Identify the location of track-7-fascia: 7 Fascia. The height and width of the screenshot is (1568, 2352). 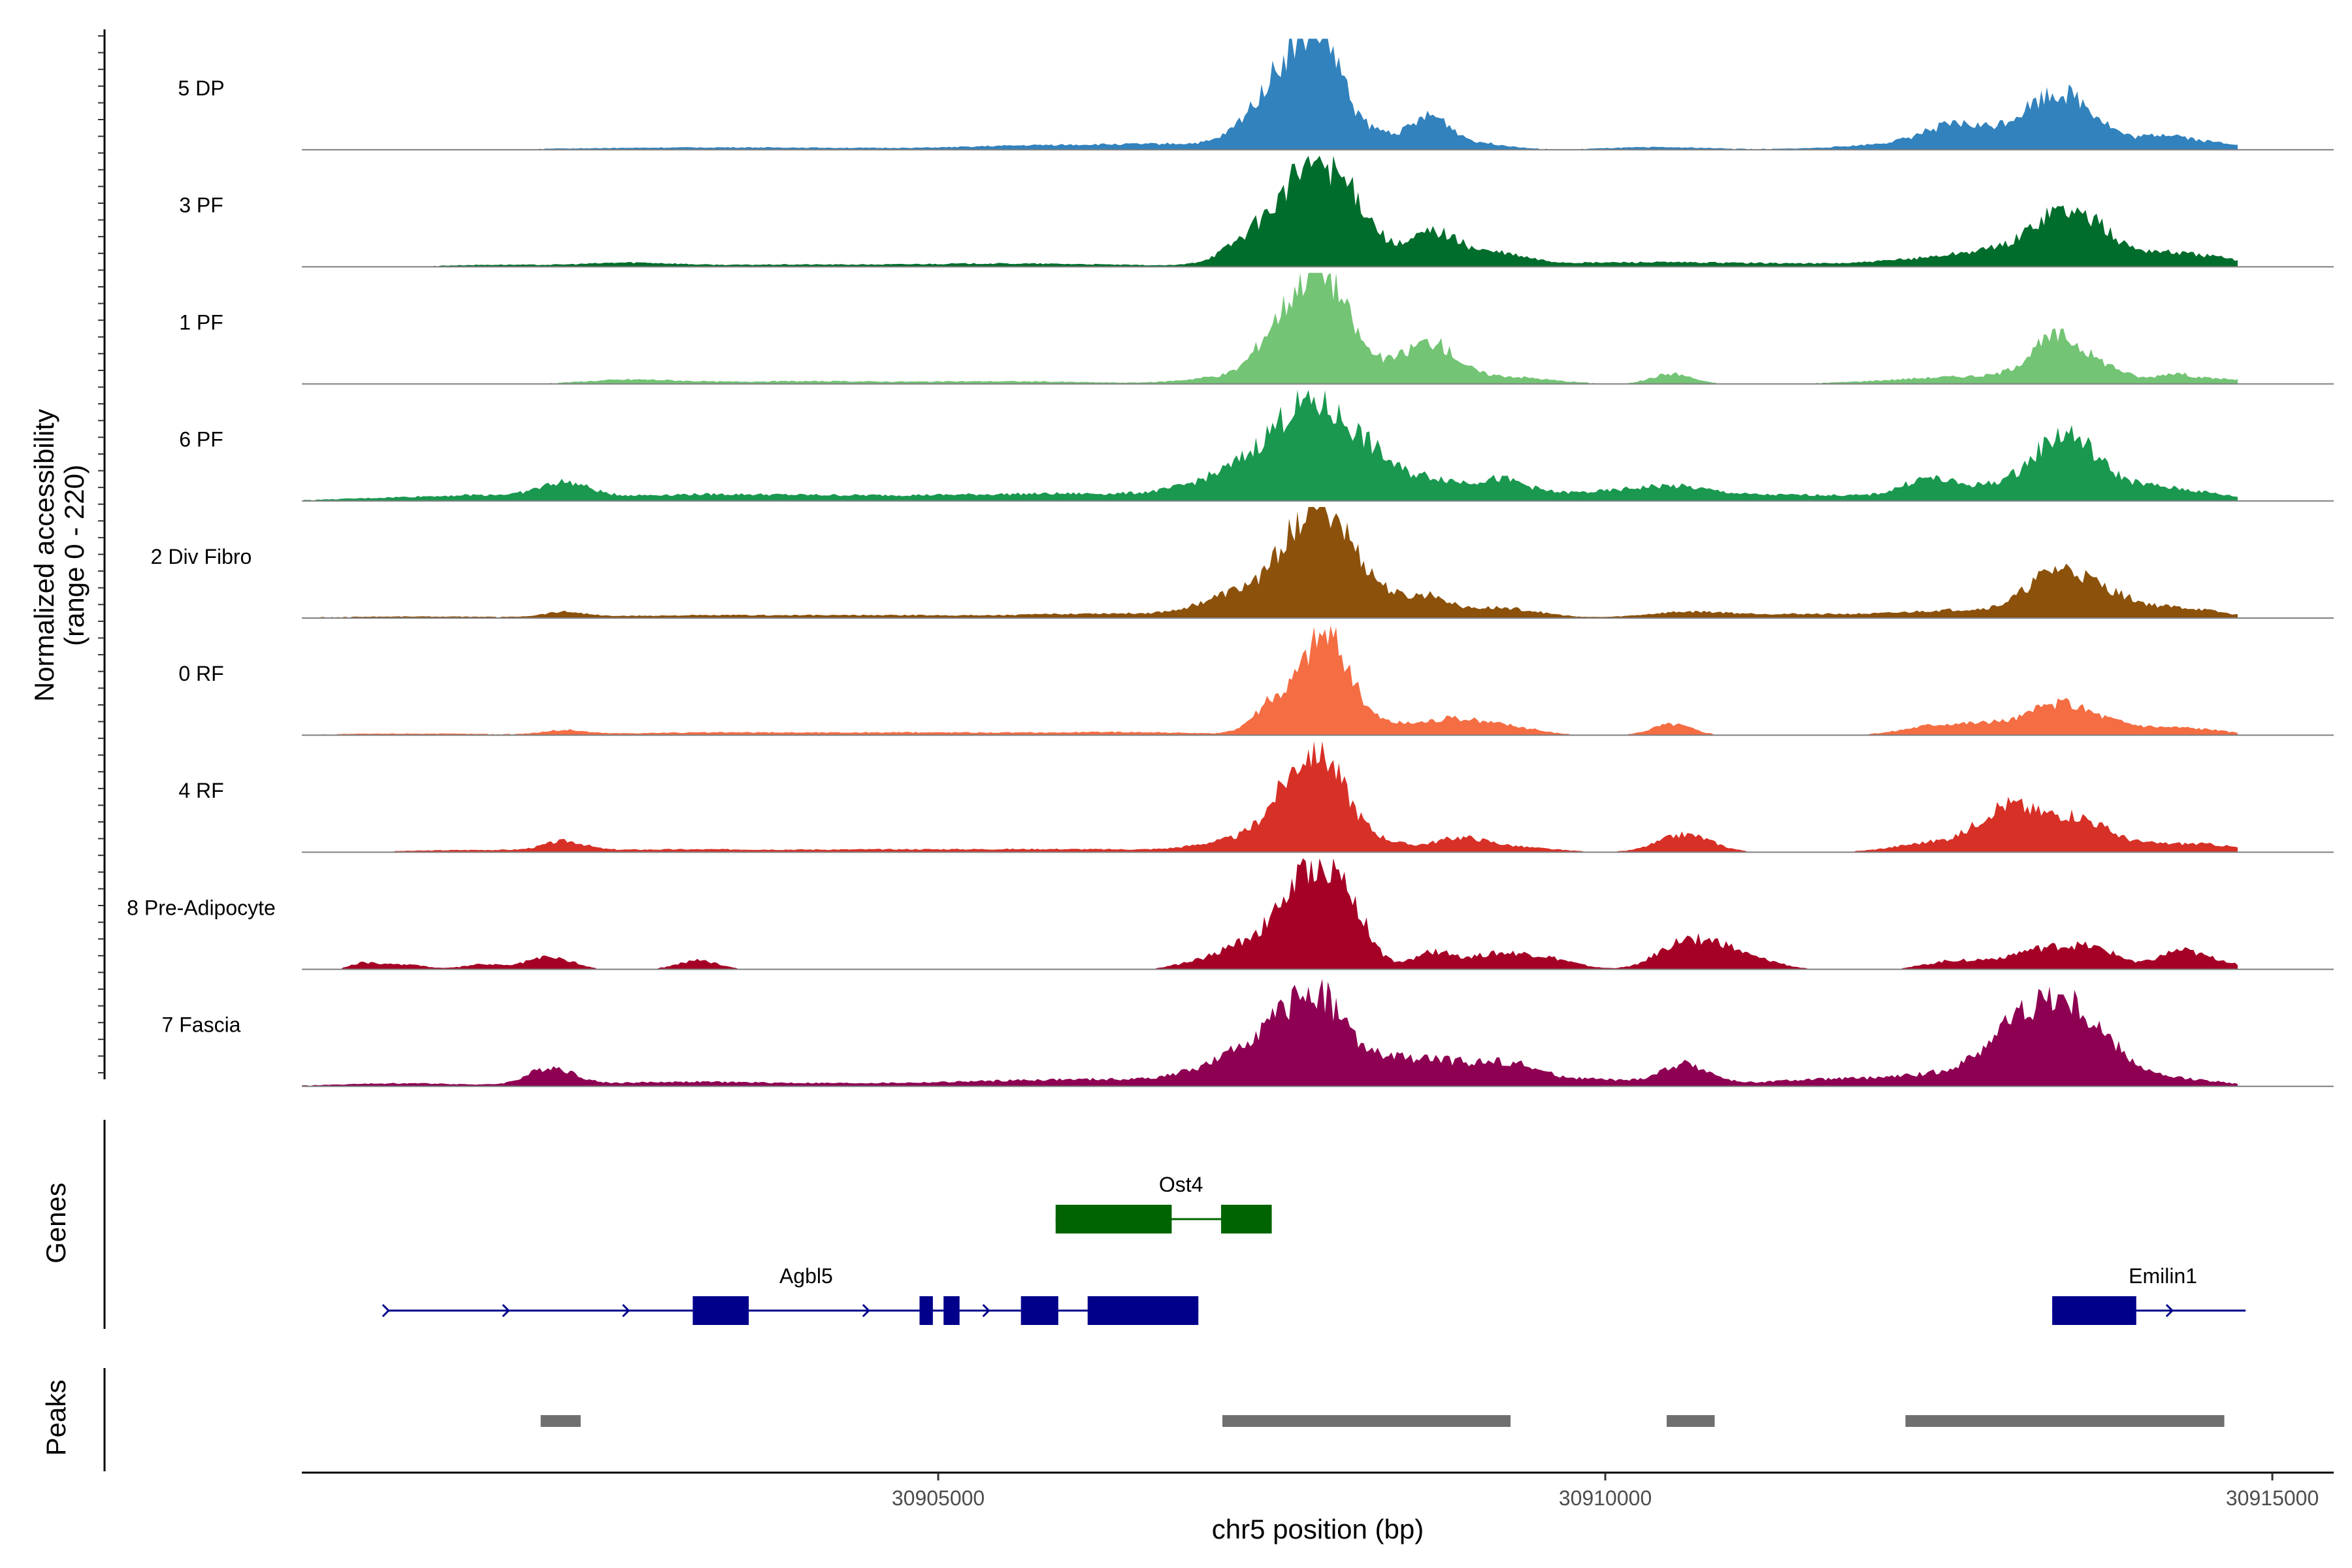
(1248, 1033).